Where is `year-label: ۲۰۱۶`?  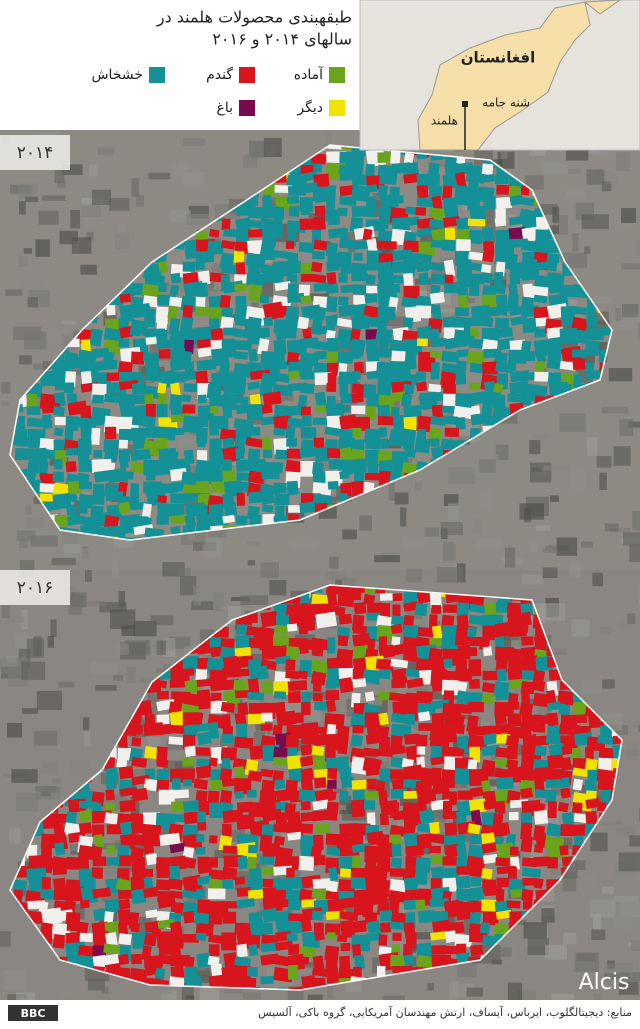
year-label: ۲۰۱۶ is located at coordinates (35, 588).